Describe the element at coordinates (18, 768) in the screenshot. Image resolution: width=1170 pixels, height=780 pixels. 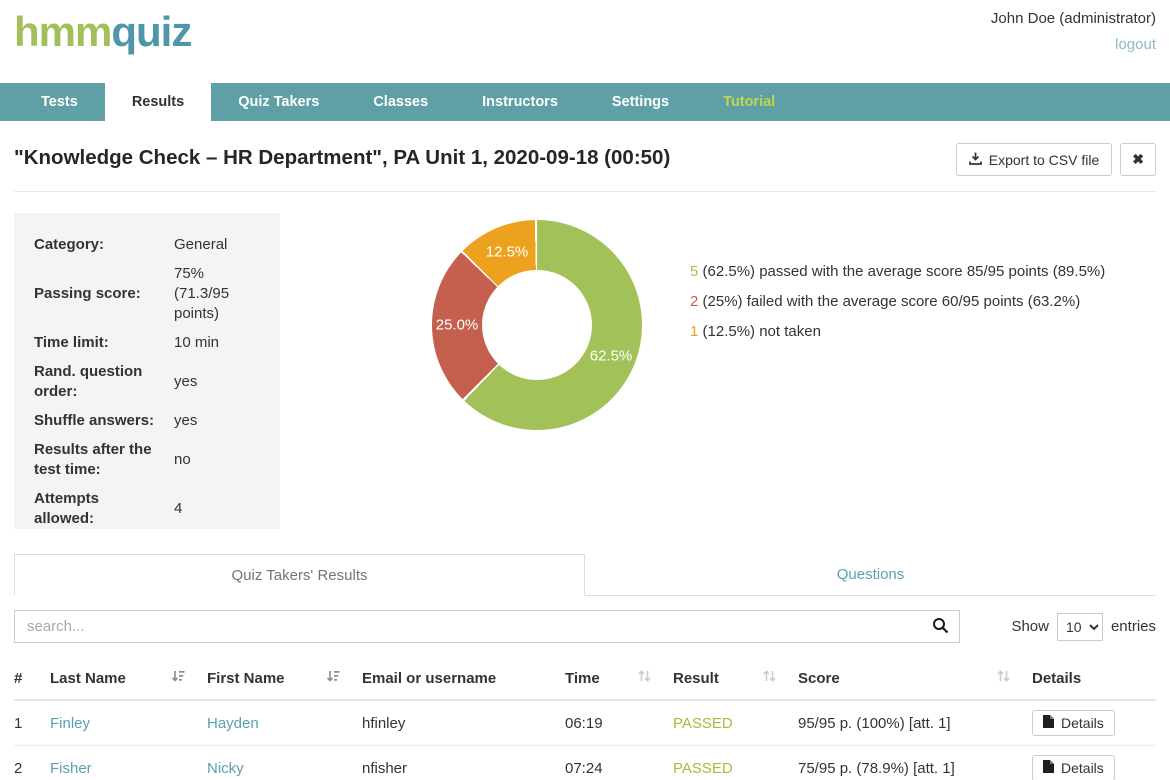
I see `cell-num: 2` at that location.